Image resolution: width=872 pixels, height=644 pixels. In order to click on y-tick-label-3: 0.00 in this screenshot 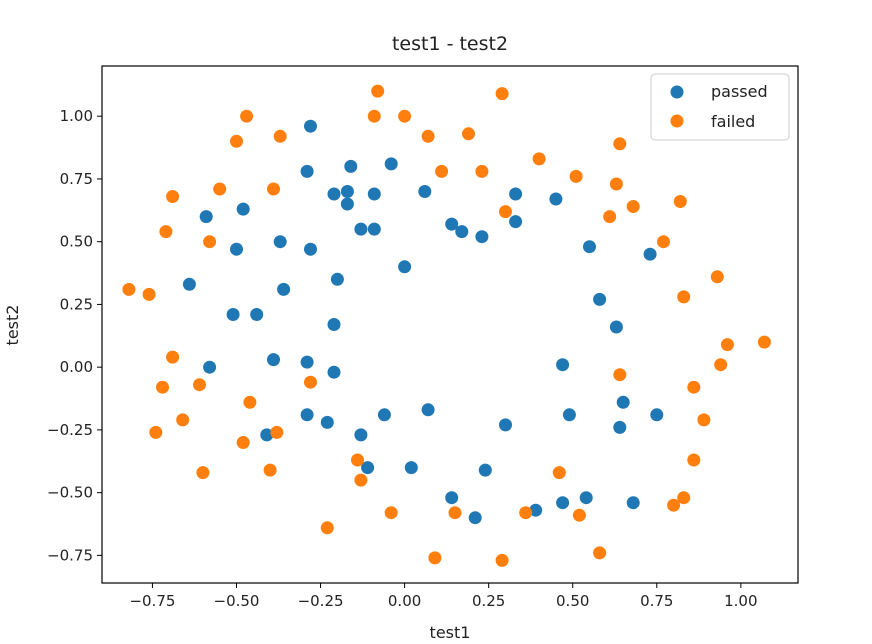, I will do `click(76, 367)`.